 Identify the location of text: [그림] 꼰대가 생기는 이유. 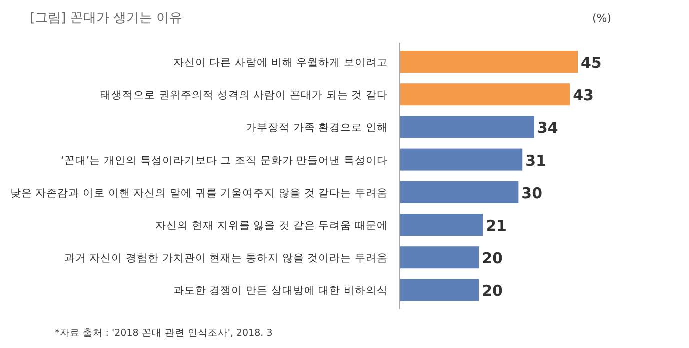
(106, 18).